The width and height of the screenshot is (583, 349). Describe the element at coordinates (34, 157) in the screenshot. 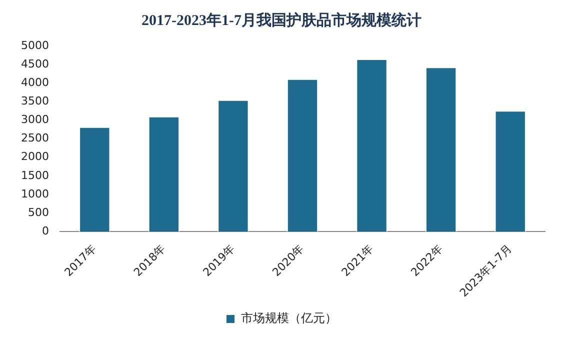

I see `y-tick-label: 2000` at that location.